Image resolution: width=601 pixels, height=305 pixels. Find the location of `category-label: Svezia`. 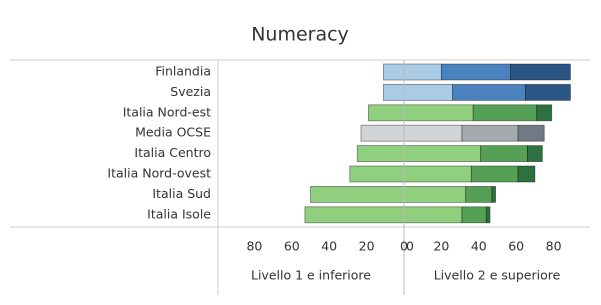

category-label: Svezia is located at coordinates (190, 91).